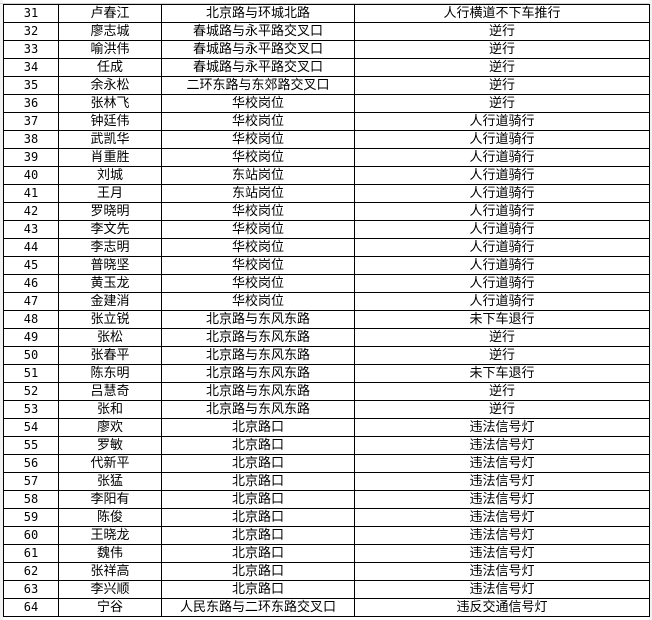 This screenshot has height=620, width=652. I want to click on name-cell: 廖欢, so click(110, 427).